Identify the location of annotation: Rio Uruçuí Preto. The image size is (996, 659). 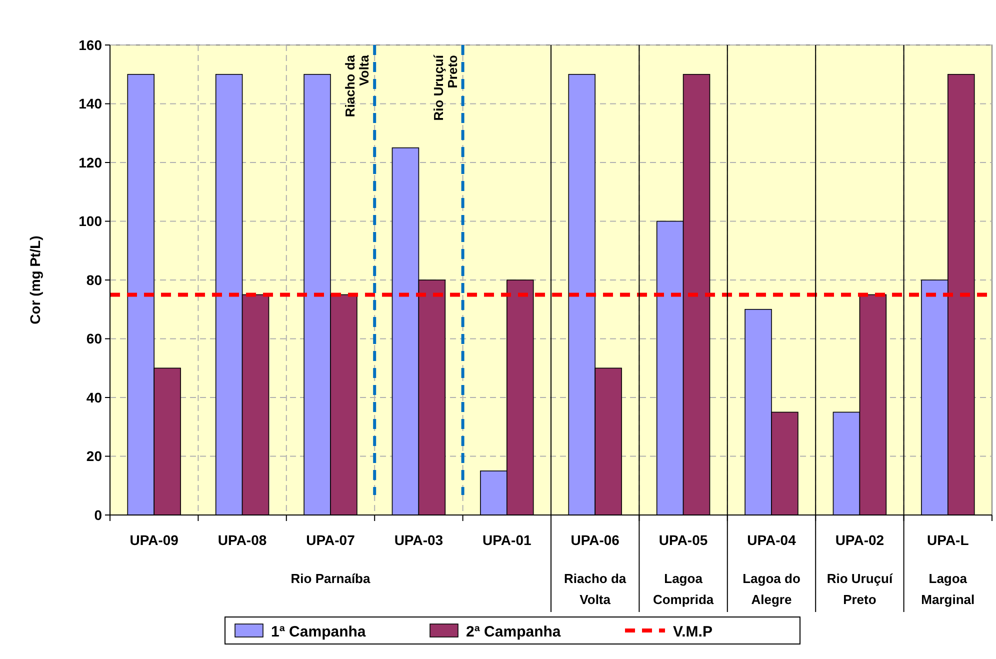
(445, 87).